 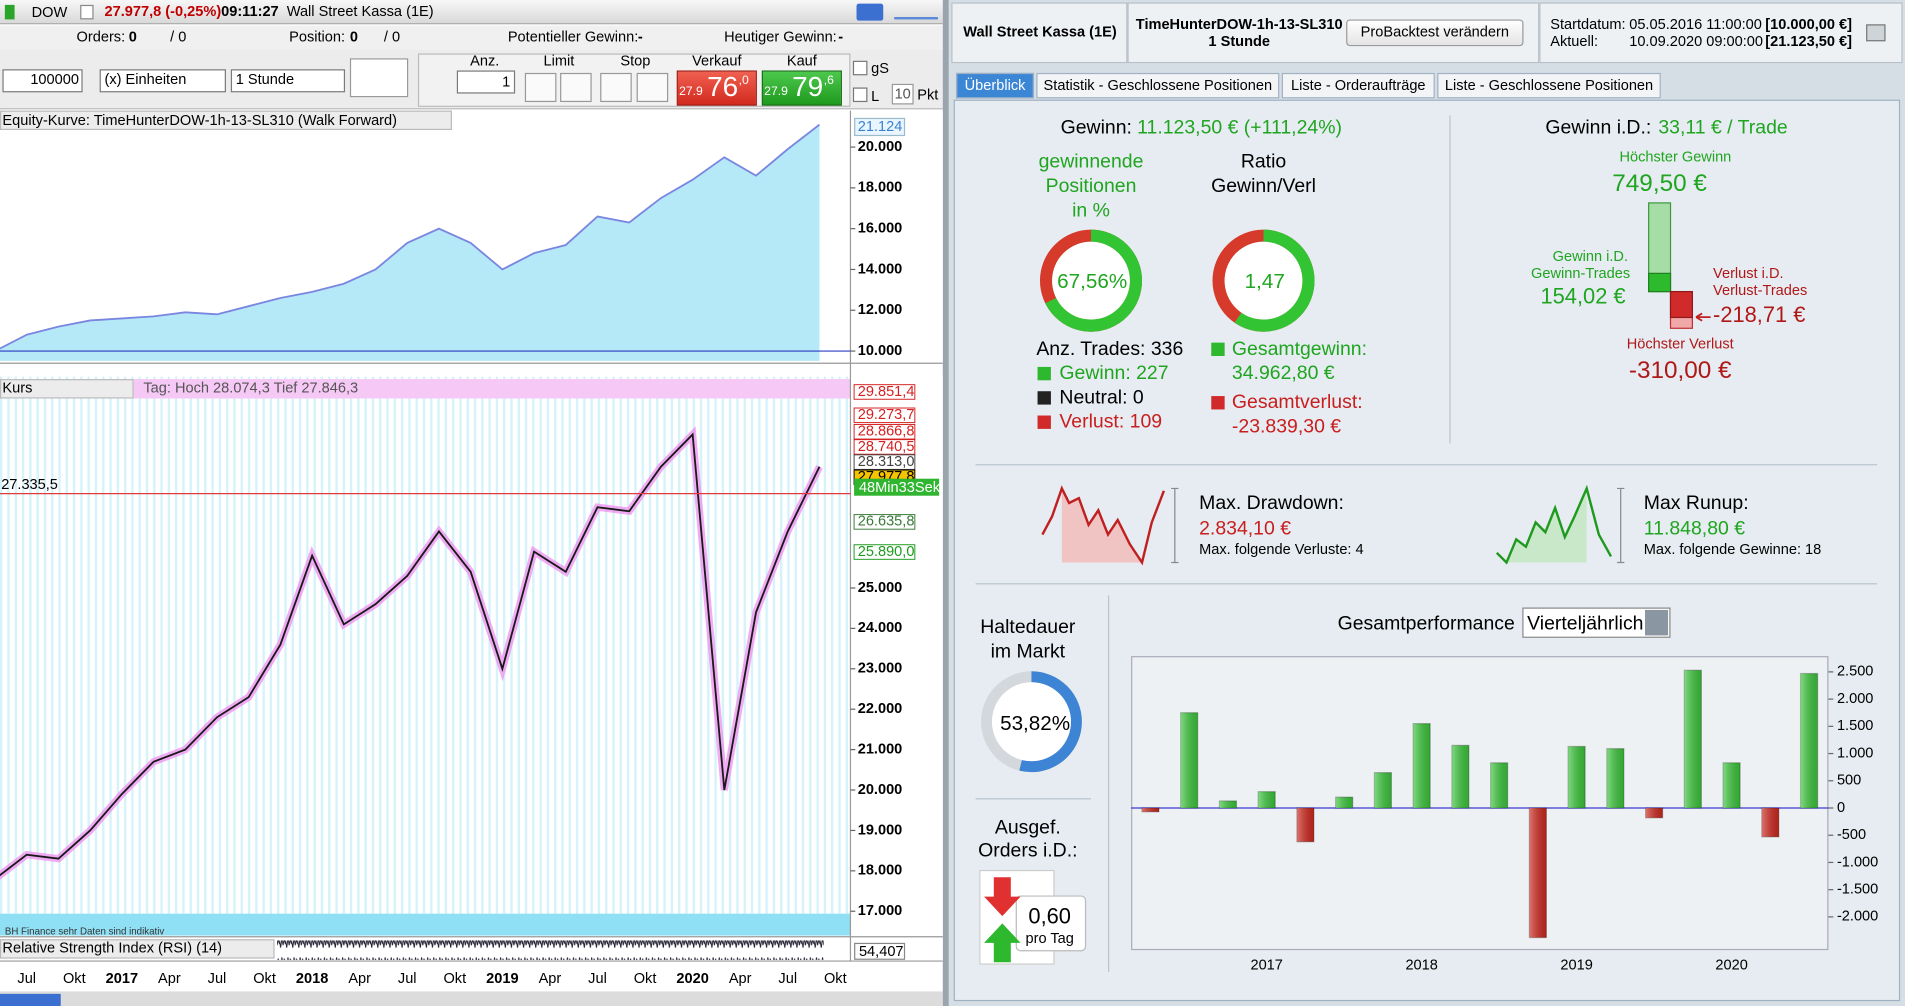 What do you see at coordinates (1426, 584) in the screenshot?
I see `divider` at bounding box center [1426, 584].